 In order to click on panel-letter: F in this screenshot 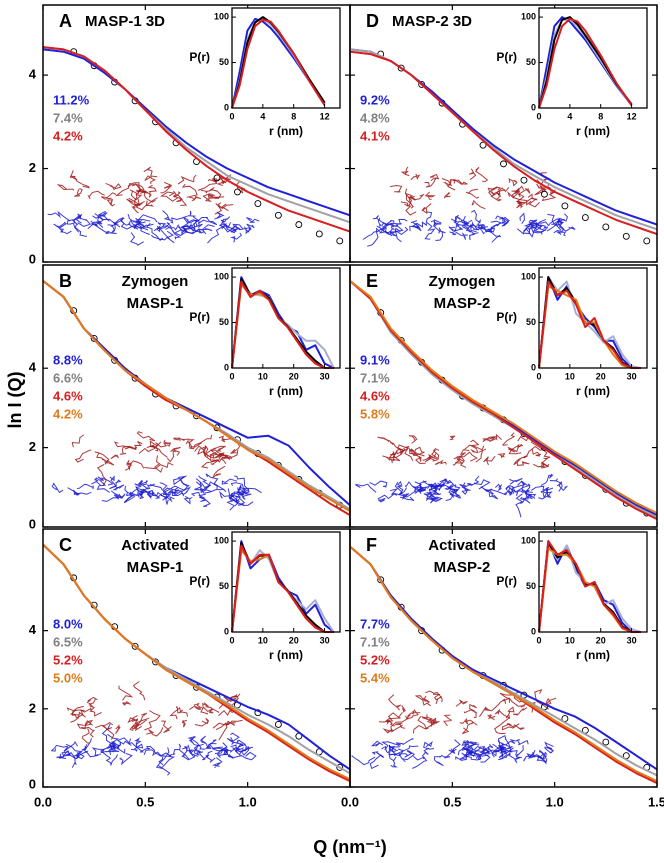, I will do `click(371, 545)`.